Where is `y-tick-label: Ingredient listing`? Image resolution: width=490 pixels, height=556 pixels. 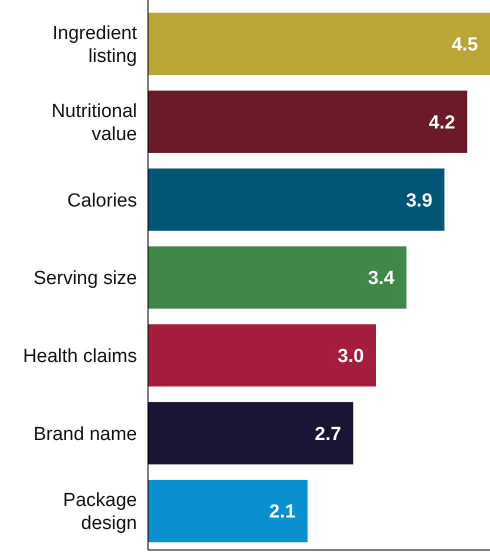 y-tick-label: Ingredient listing is located at coordinates (95, 45).